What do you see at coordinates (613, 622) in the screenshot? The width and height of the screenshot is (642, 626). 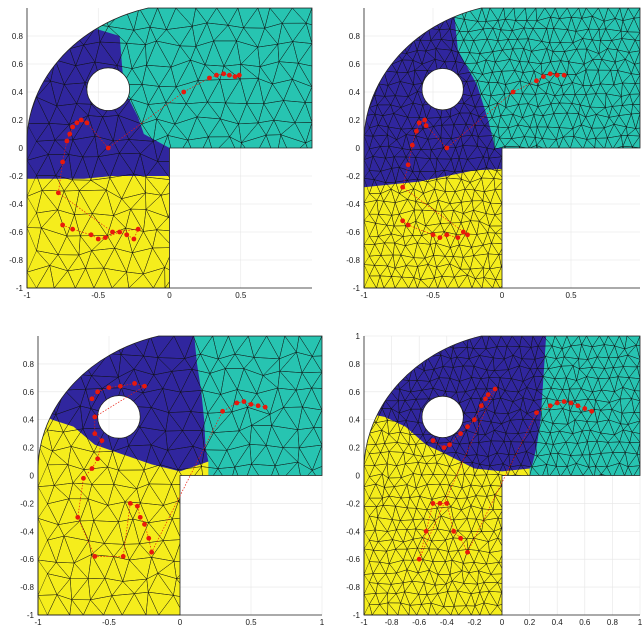 I see `x-tick-label: 0.8` at bounding box center [613, 622].